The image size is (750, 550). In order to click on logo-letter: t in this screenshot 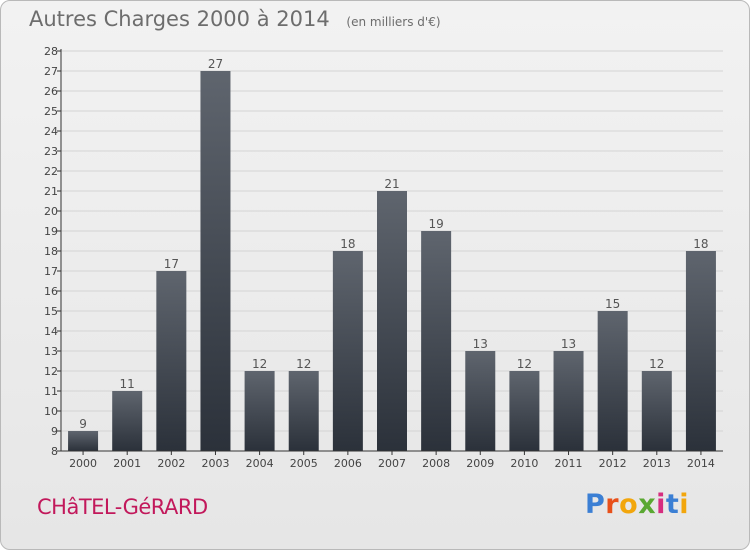, I will do `click(672, 504)`.